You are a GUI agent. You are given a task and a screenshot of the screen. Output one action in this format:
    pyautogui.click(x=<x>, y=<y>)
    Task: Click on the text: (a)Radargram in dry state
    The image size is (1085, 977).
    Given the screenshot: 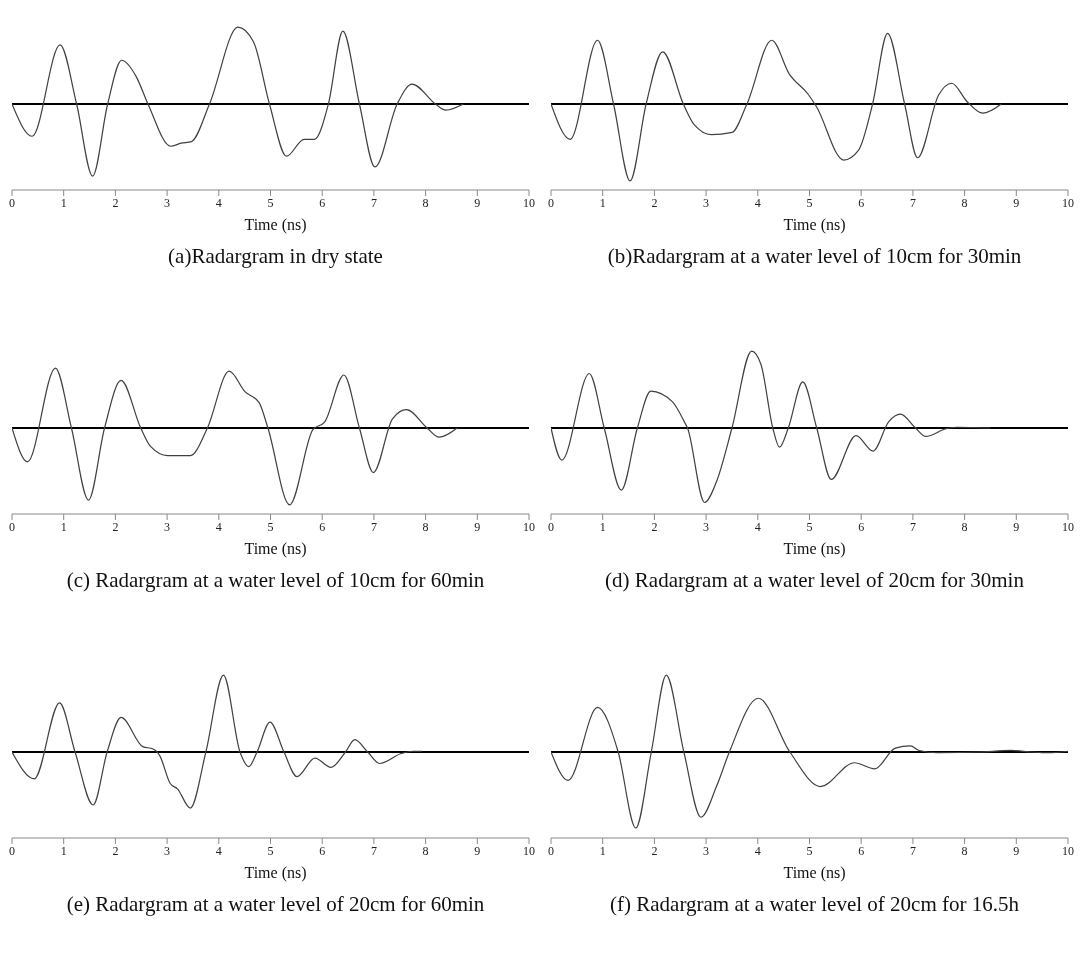 What is the action you would take?
    pyautogui.click(x=275, y=256)
    